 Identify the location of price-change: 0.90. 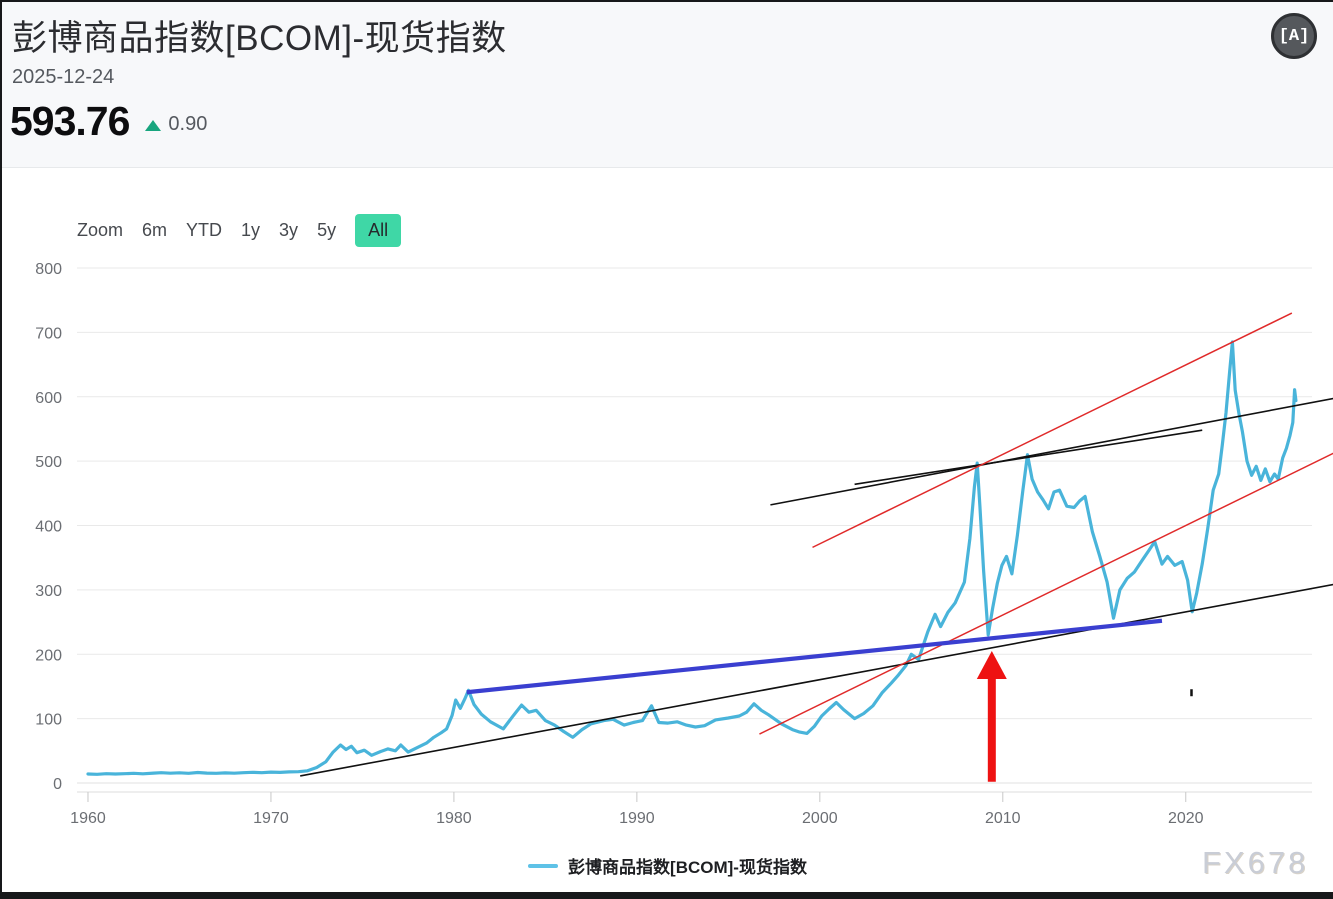
(188, 124).